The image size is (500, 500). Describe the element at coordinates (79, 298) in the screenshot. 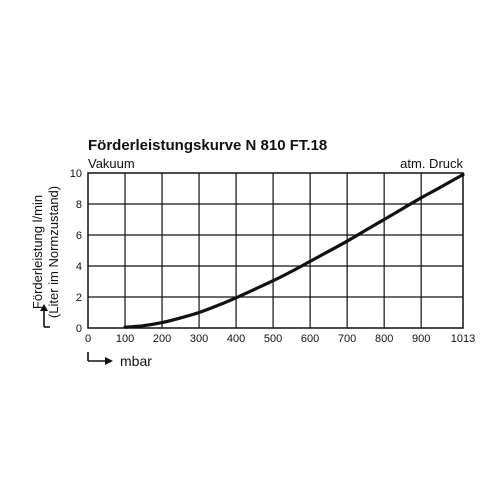

I see `y-tick-label: 2` at that location.